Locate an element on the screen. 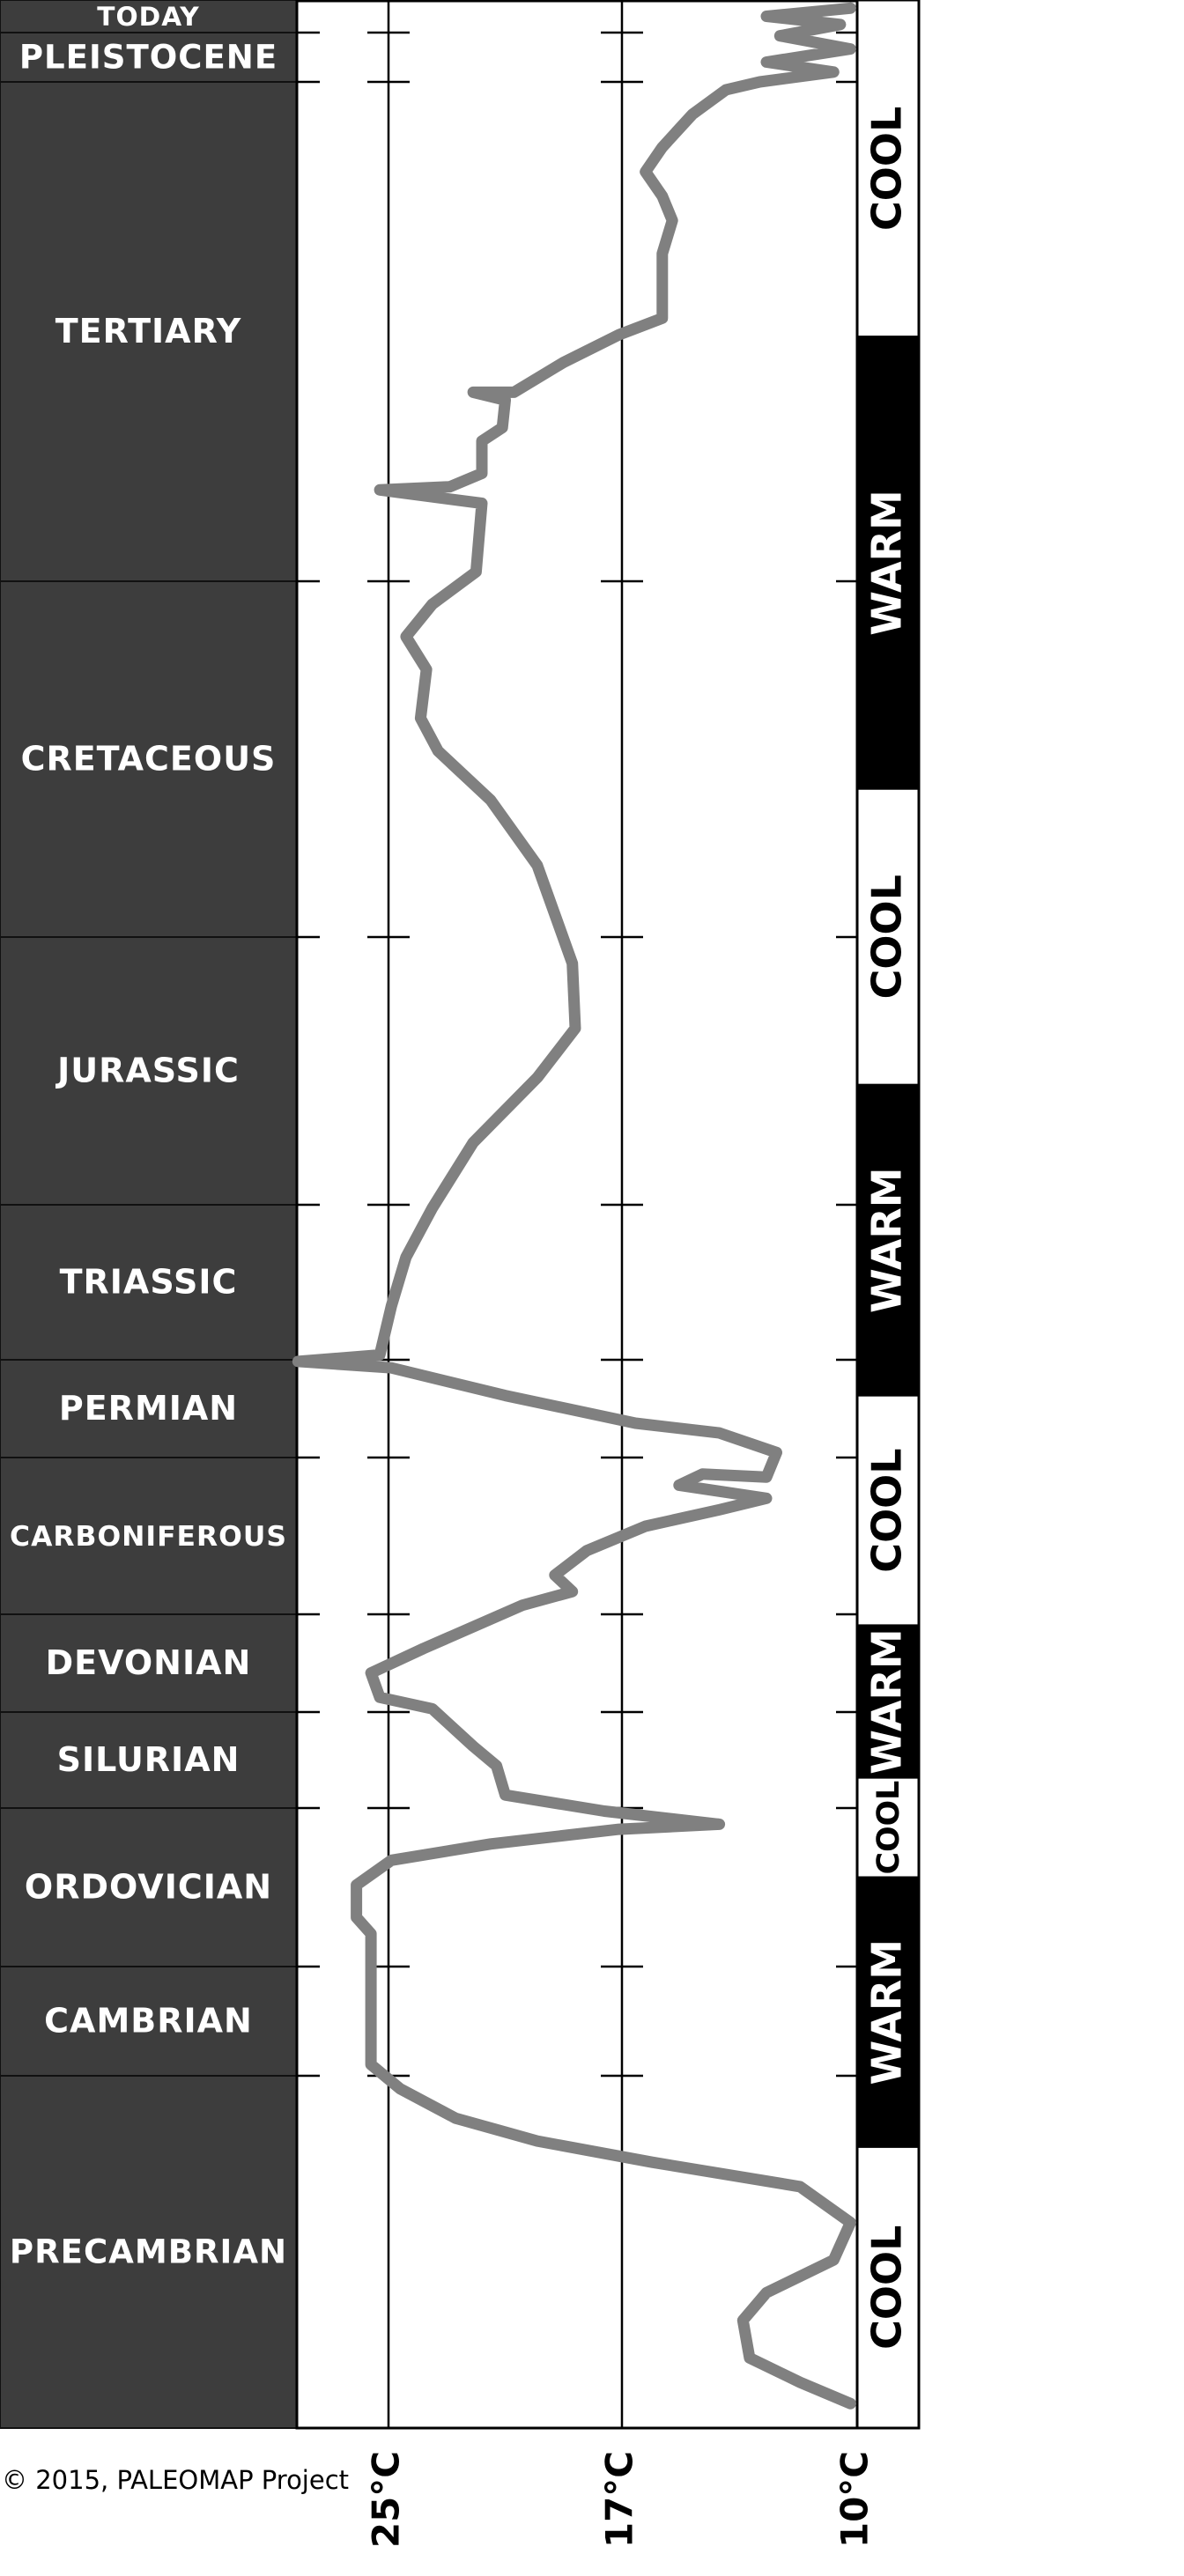 This screenshot has height=2576, width=1184. period-label: SILURIAN is located at coordinates (148, 1759).